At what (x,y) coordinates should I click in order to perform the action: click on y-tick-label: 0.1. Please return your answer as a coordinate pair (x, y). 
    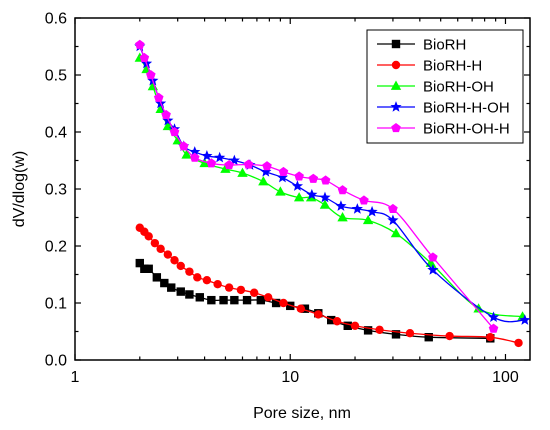
    Looking at the image, I should click on (56, 304).